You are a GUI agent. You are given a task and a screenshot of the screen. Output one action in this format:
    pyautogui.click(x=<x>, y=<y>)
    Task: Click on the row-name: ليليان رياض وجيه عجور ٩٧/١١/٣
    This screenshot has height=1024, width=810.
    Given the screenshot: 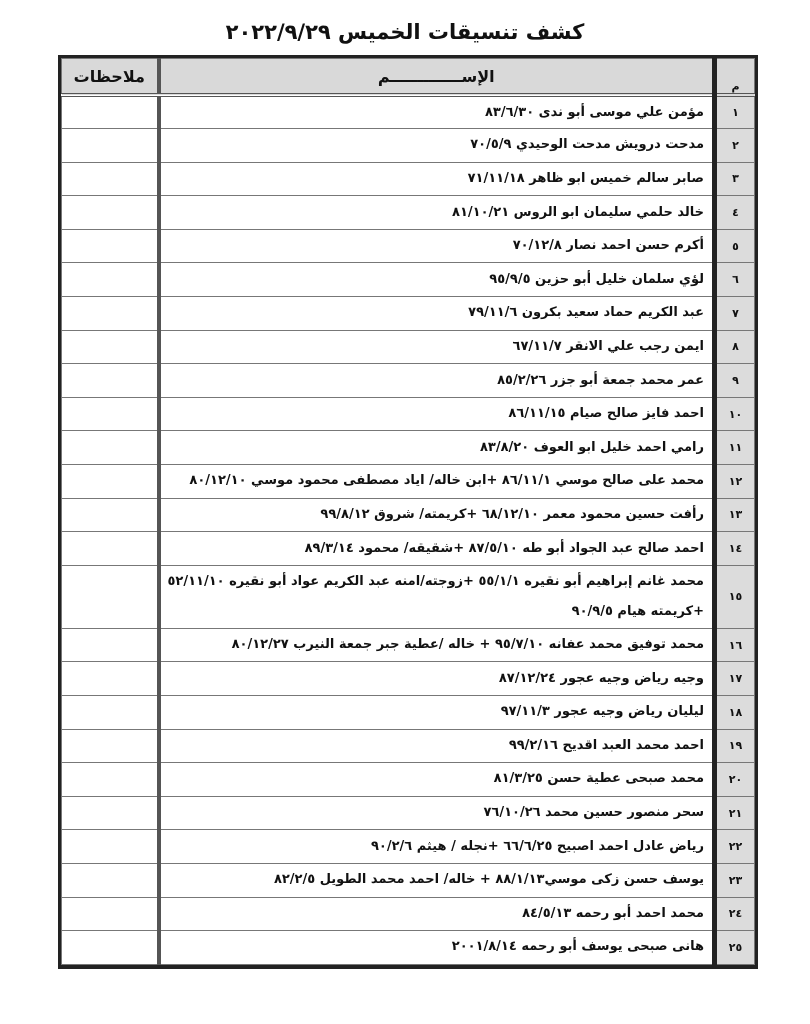 What is the action you would take?
    pyautogui.click(x=436, y=712)
    